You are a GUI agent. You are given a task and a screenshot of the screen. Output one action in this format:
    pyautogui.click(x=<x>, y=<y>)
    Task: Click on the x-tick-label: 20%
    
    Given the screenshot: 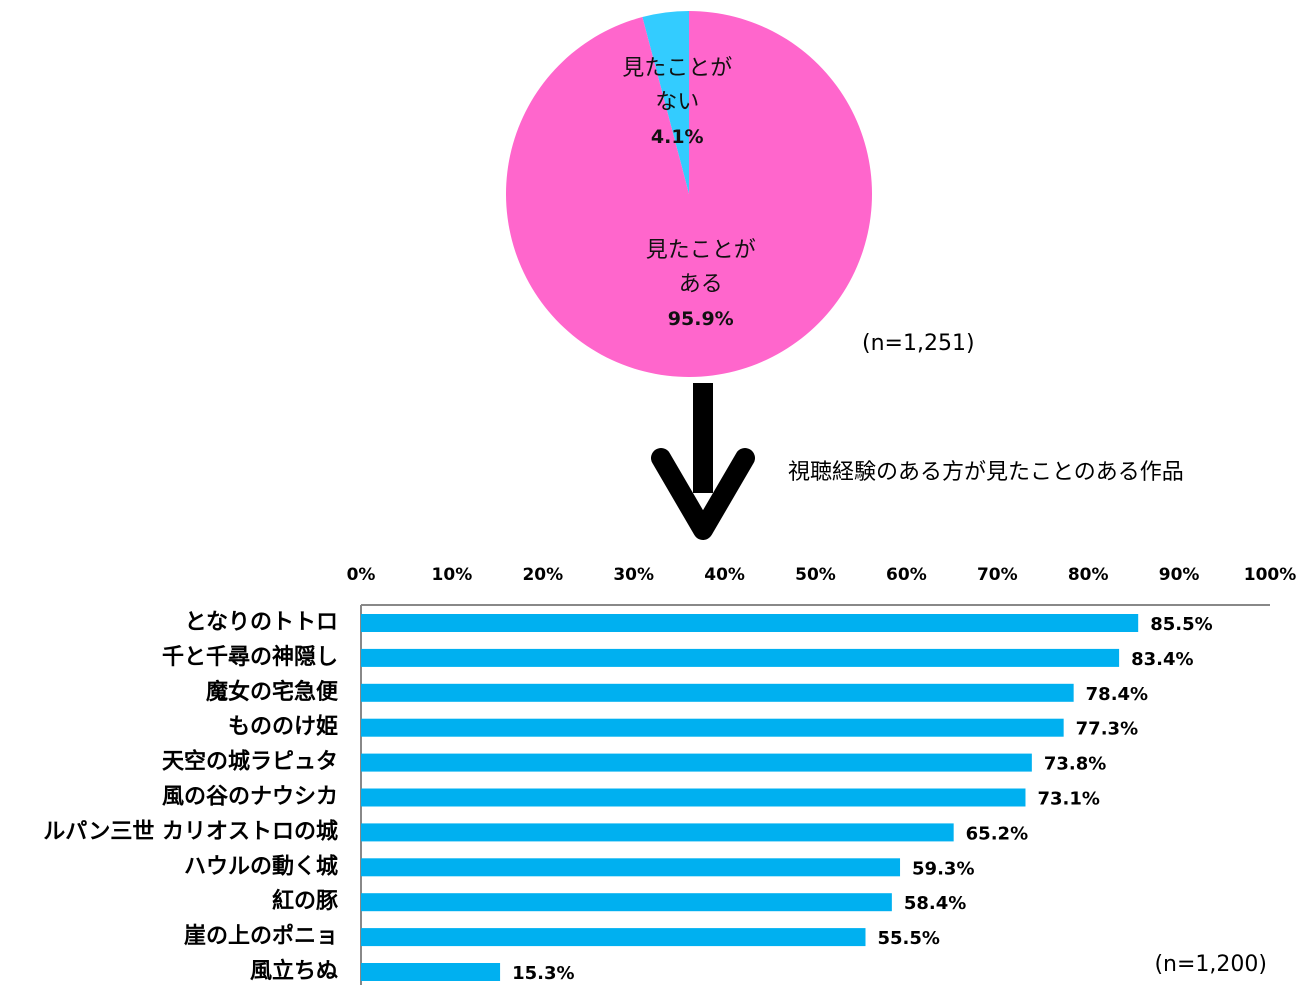 What is the action you would take?
    pyautogui.click(x=542, y=575)
    